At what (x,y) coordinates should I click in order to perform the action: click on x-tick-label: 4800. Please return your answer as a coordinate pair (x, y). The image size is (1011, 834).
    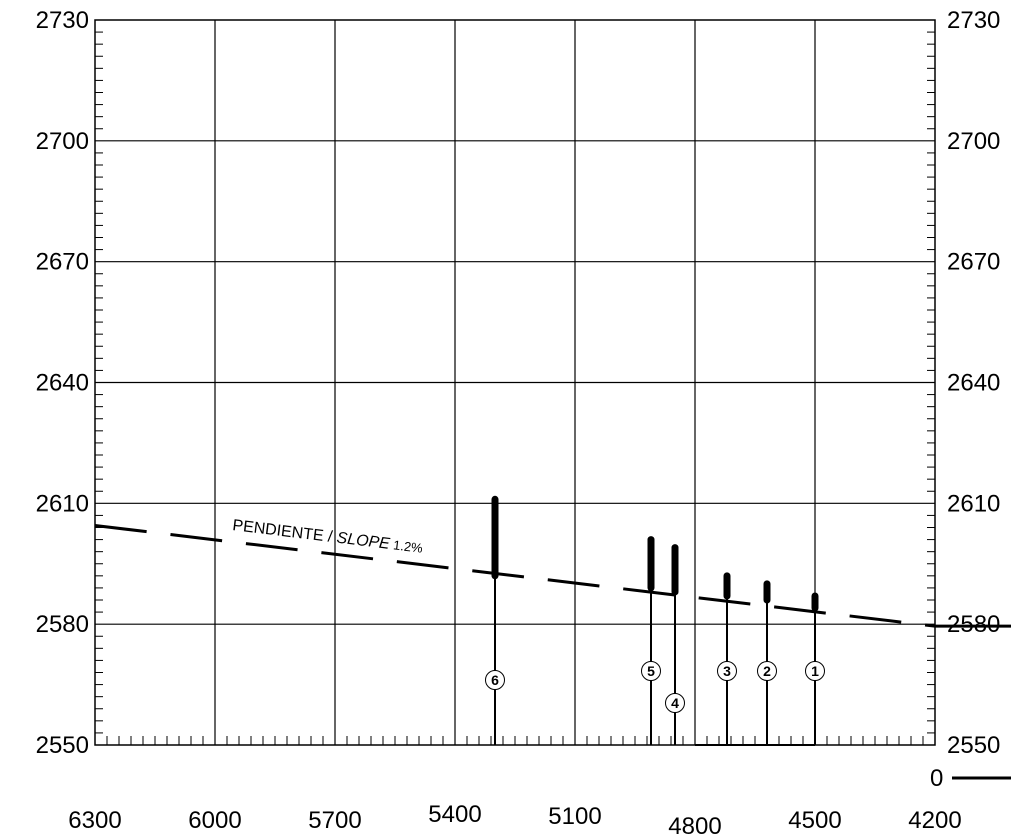
    Looking at the image, I should click on (694, 823).